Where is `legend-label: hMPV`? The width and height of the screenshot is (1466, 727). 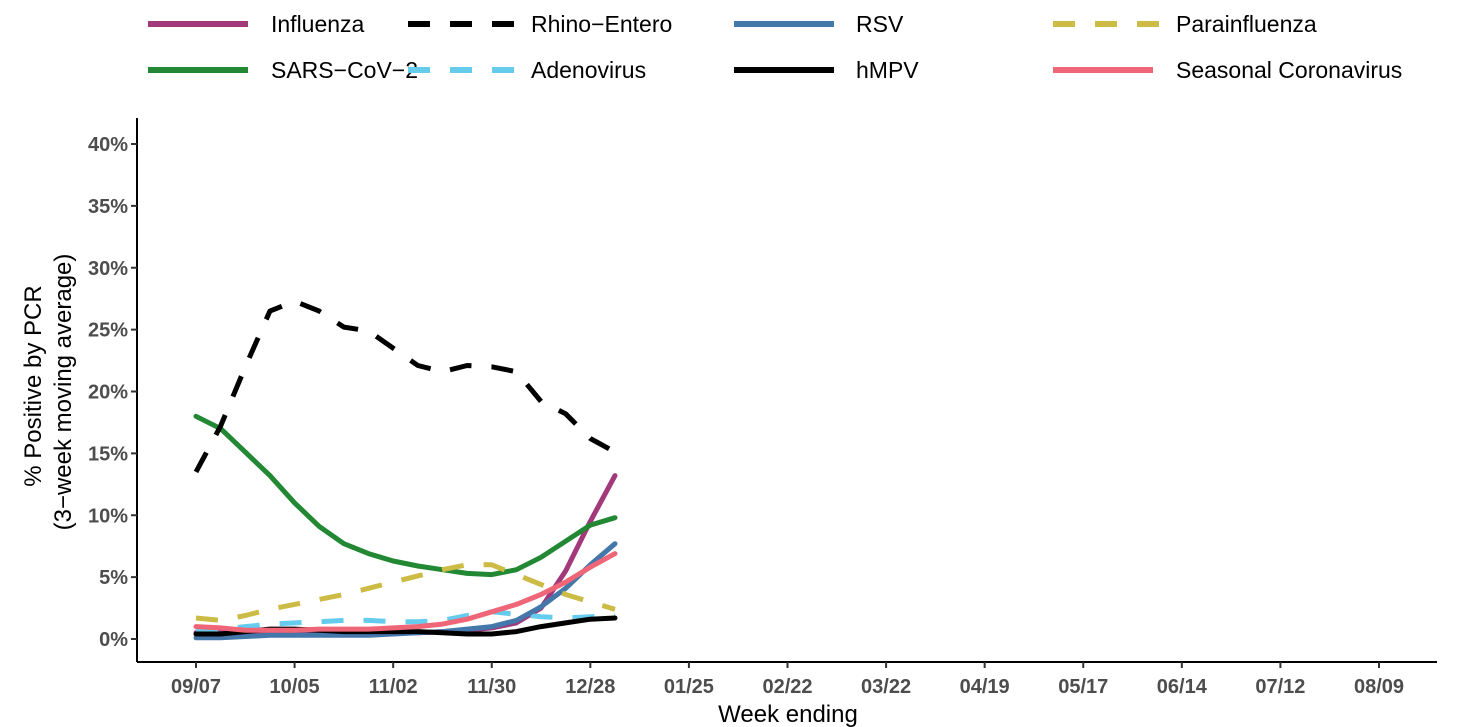 legend-label: hMPV is located at coordinates (887, 70).